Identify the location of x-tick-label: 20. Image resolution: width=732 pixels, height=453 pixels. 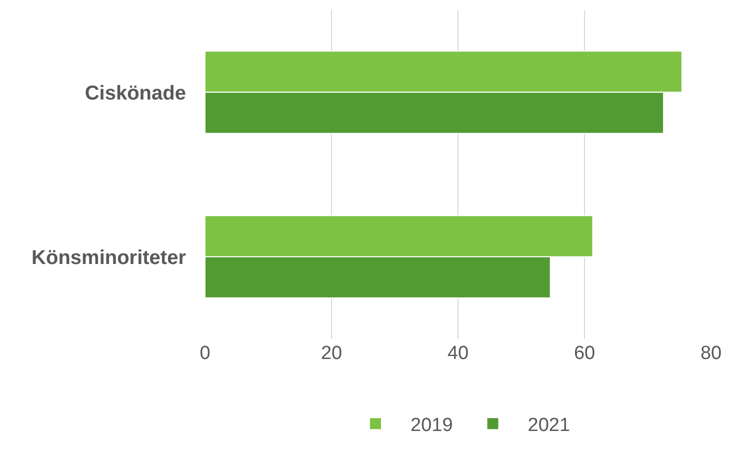
(331, 353).